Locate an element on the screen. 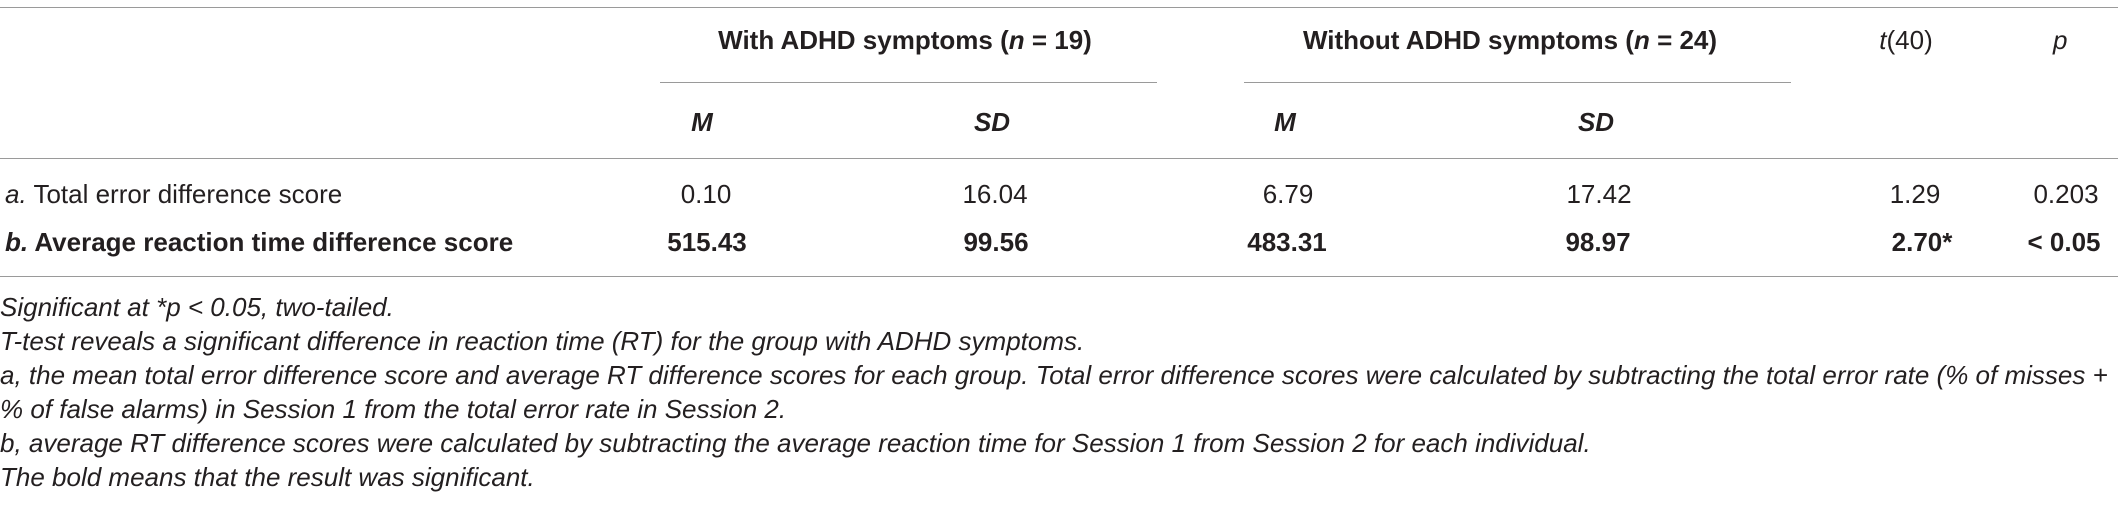 The height and width of the screenshot is (512, 2118). row-a-m-without: 6.79 is located at coordinates (1288, 194).